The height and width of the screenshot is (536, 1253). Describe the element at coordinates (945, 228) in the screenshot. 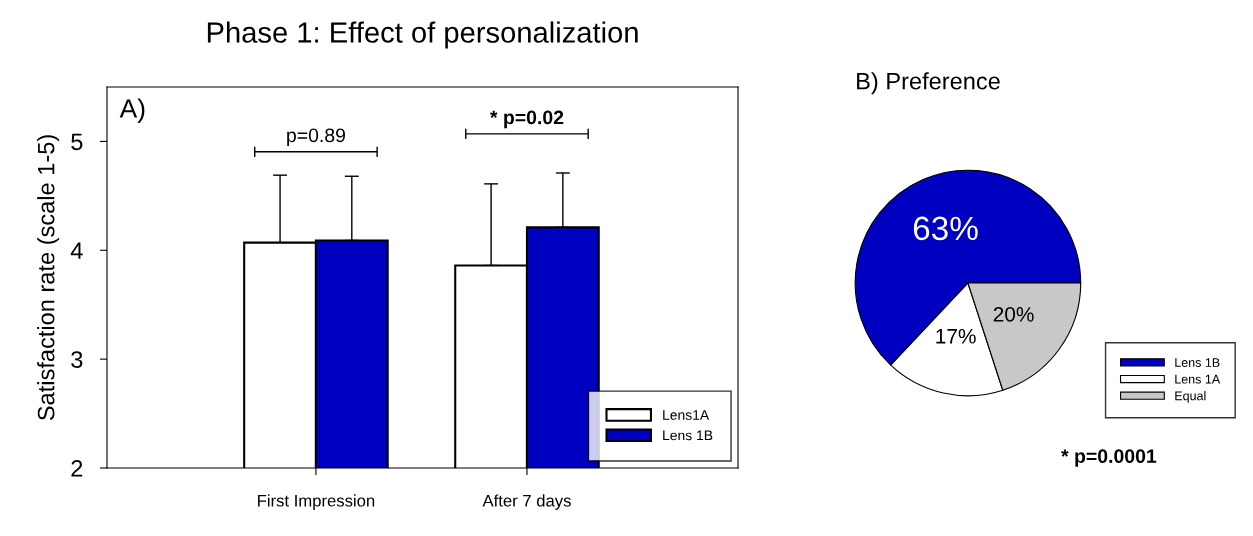

I see `data-label: 63%` at that location.